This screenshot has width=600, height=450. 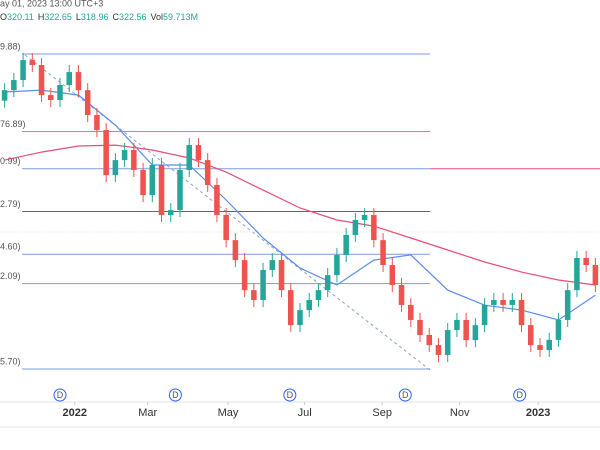 What do you see at coordinates (538, 413) in the screenshot?
I see `x-tick-label: 2023` at bounding box center [538, 413].